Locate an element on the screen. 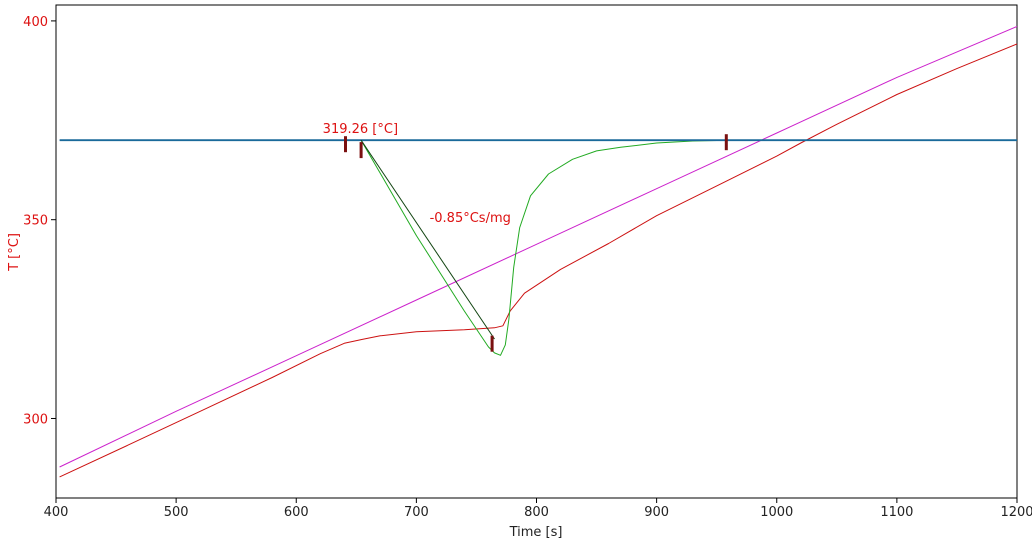 This screenshot has width=1032, height=544. x-axis: 400 500 600 700 800 900 1000 1100 1200 is located at coordinates (538, 509).